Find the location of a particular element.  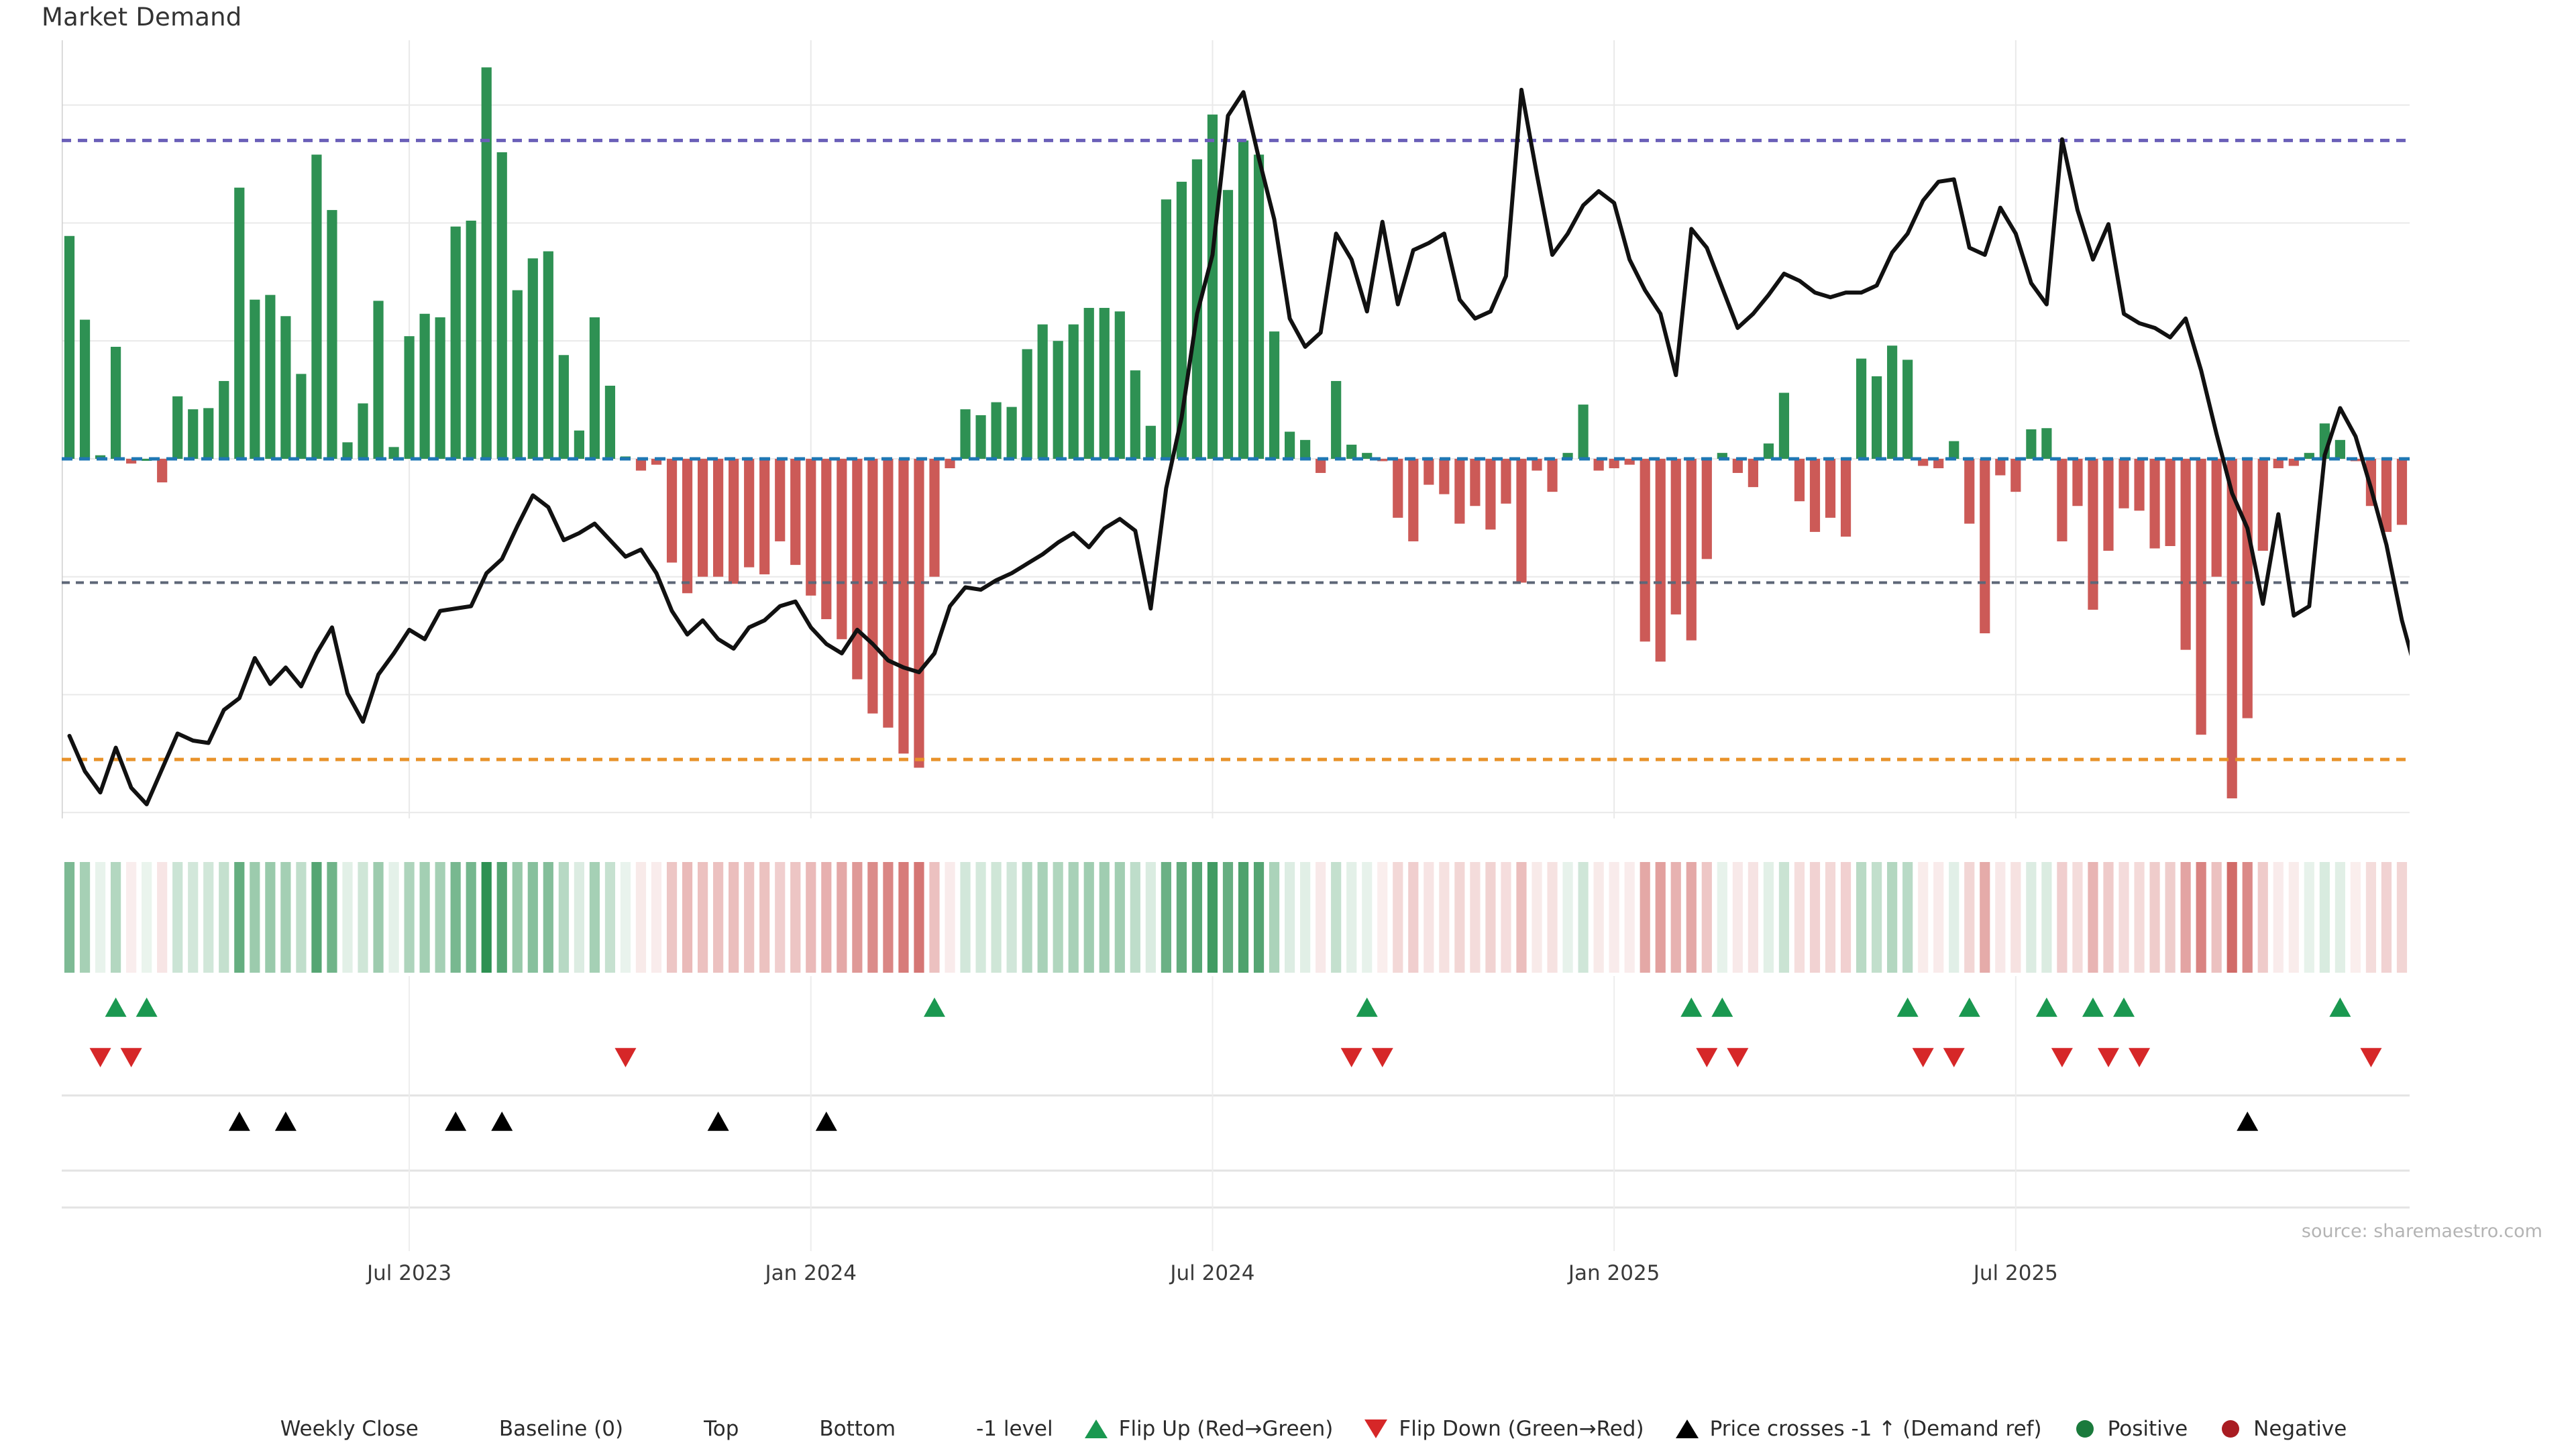

demand-intensity-svg is located at coordinates (1251, 917).